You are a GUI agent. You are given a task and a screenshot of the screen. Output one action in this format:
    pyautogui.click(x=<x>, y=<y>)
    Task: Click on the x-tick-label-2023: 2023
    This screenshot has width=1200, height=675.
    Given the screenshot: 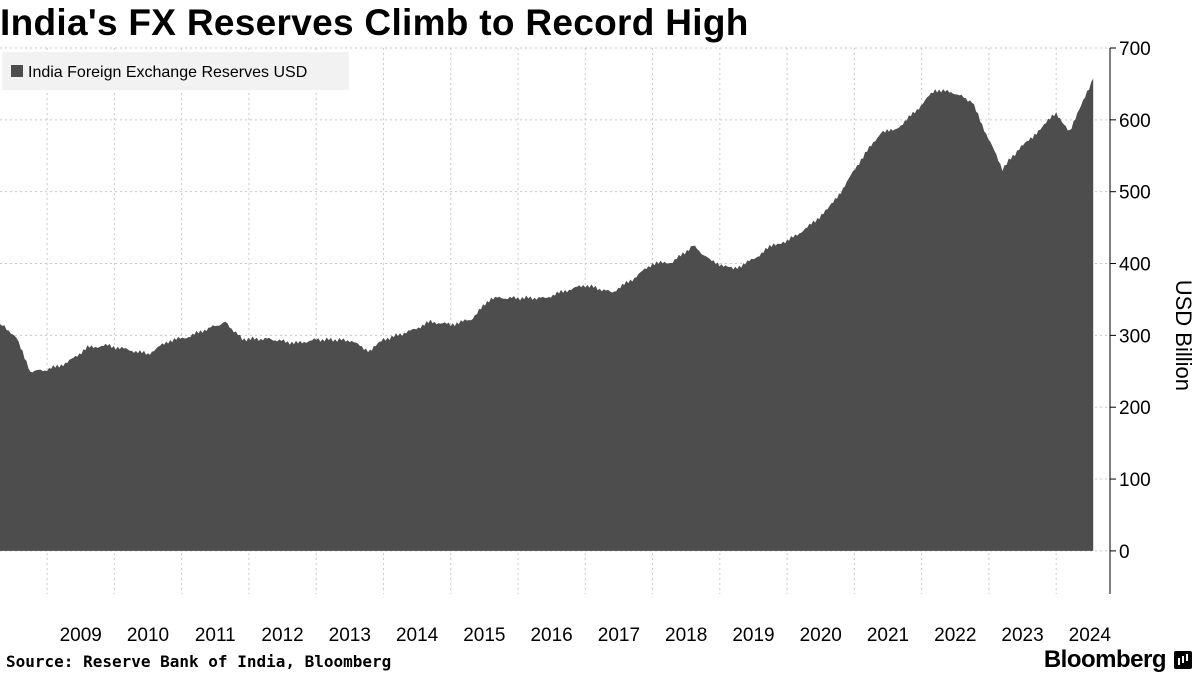 What is the action you would take?
    pyautogui.click(x=1022, y=635)
    